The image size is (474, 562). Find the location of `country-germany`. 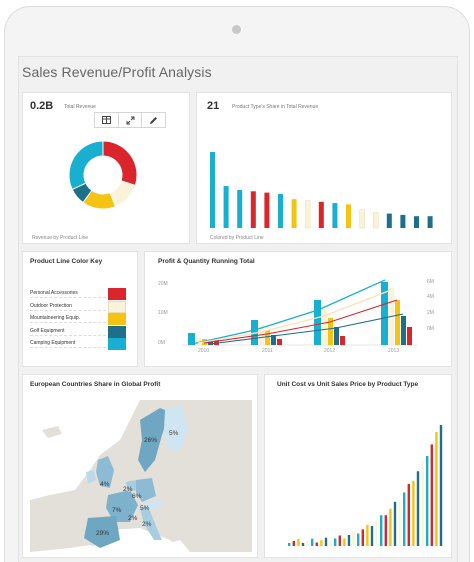

country-germany is located at coordinates (146, 490).